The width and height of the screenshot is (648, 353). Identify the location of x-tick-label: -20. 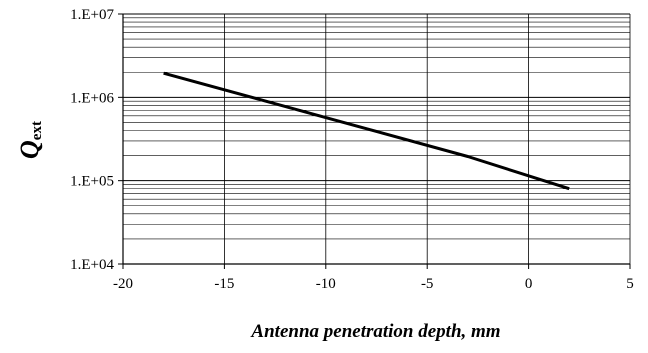
(123, 284).